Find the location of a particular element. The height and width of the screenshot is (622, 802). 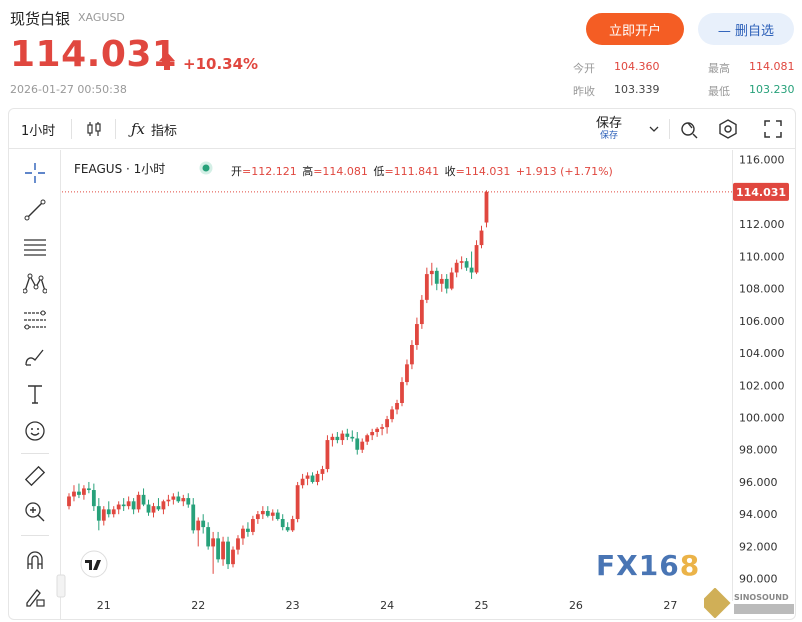

x-tick-label: 23 is located at coordinates (293, 605).